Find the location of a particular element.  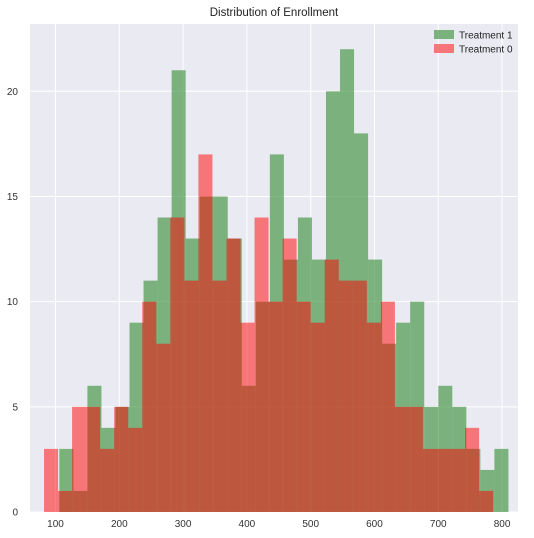

y-tick-label: 0 is located at coordinates (15, 513).